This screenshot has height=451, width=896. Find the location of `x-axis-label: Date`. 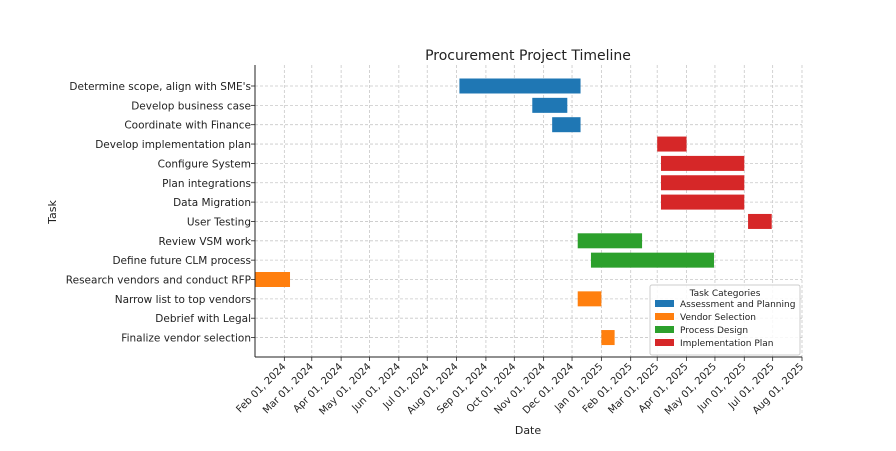

x-axis-label: Date is located at coordinates (528, 430).